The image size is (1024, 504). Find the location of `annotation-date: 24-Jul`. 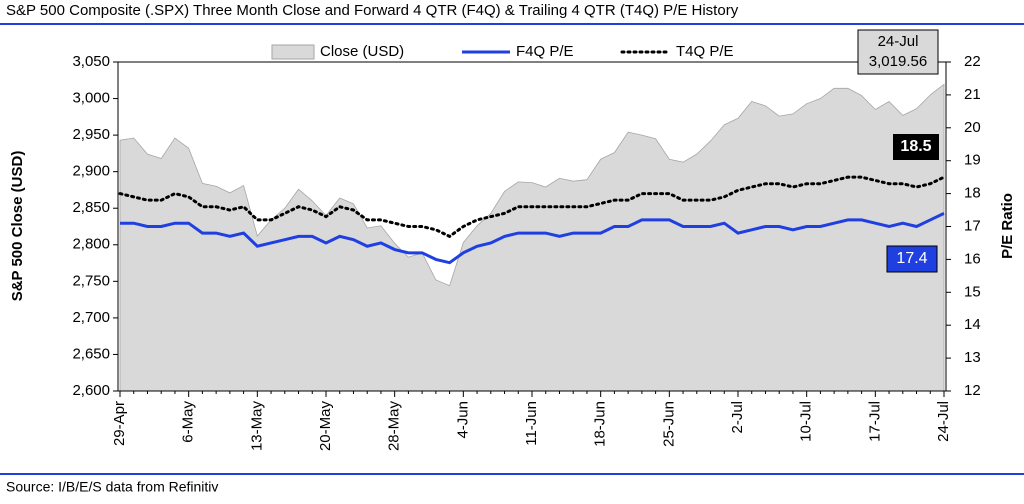

annotation-date: 24-Jul is located at coordinates (898, 41).